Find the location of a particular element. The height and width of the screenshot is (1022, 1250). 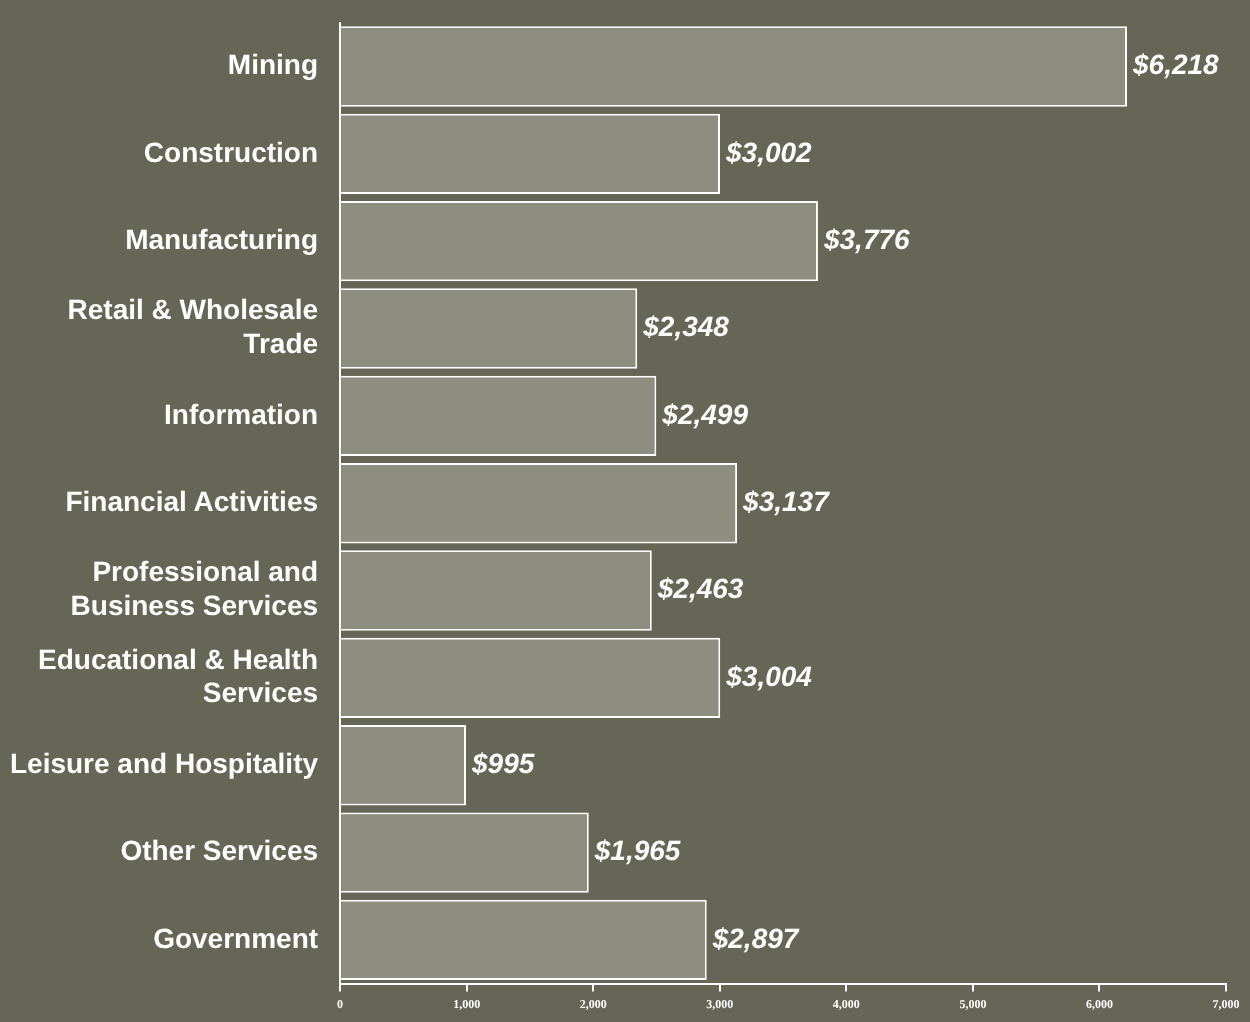

y-tick-label: Manufacturing is located at coordinates (222, 238).